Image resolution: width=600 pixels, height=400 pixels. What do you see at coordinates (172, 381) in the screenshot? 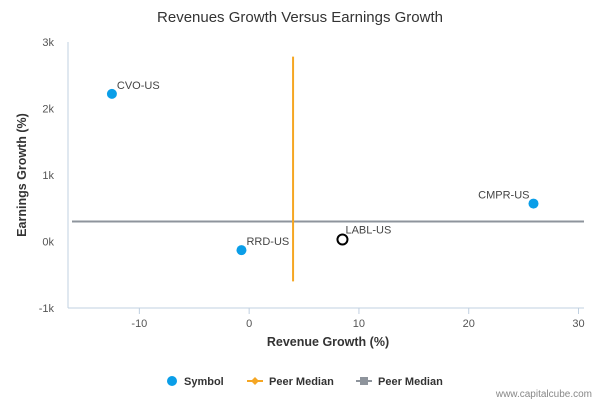
I see `legend-symbol-marker` at bounding box center [172, 381].